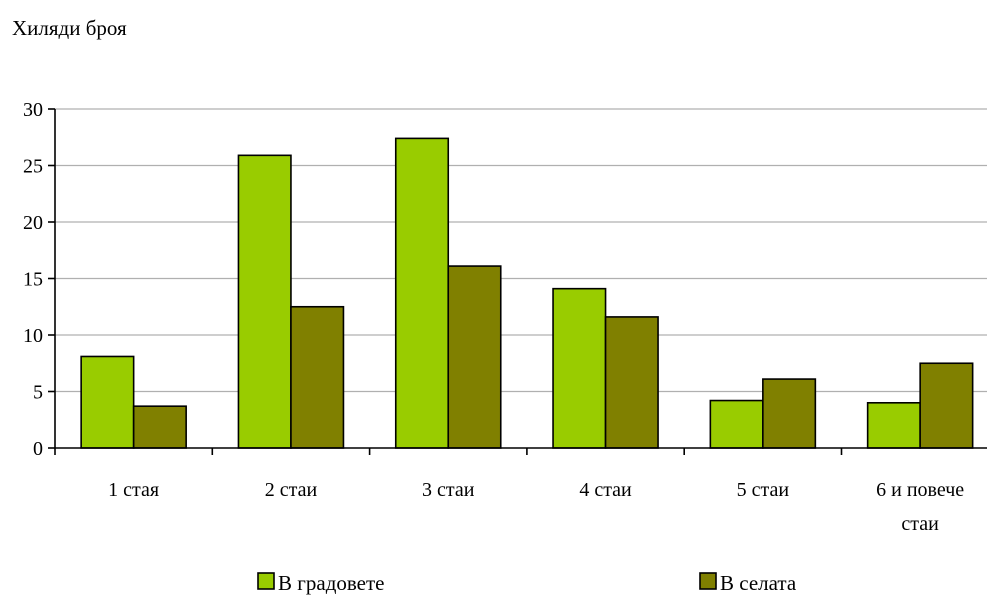 Image resolution: width=987 pixels, height=595 pixels. Describe the element at coordinates (38, 393) in the screenshot. I see `y-tick-label: 5` at that location.